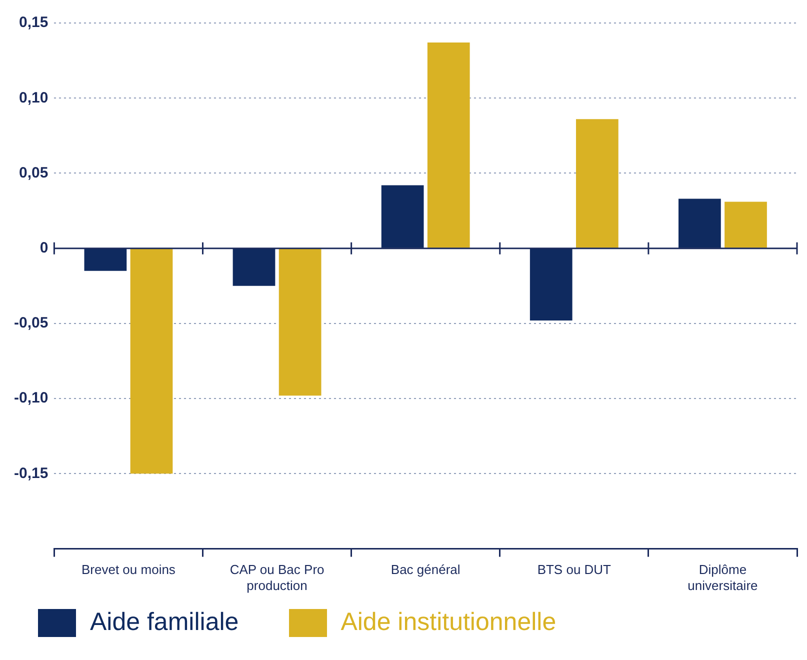 This screenshot has width=807, height=660. What do you see at coordinates (31, 398) in the screenshot?
I see `y-tick-label: -0,10` at bounding box center [31, 398].